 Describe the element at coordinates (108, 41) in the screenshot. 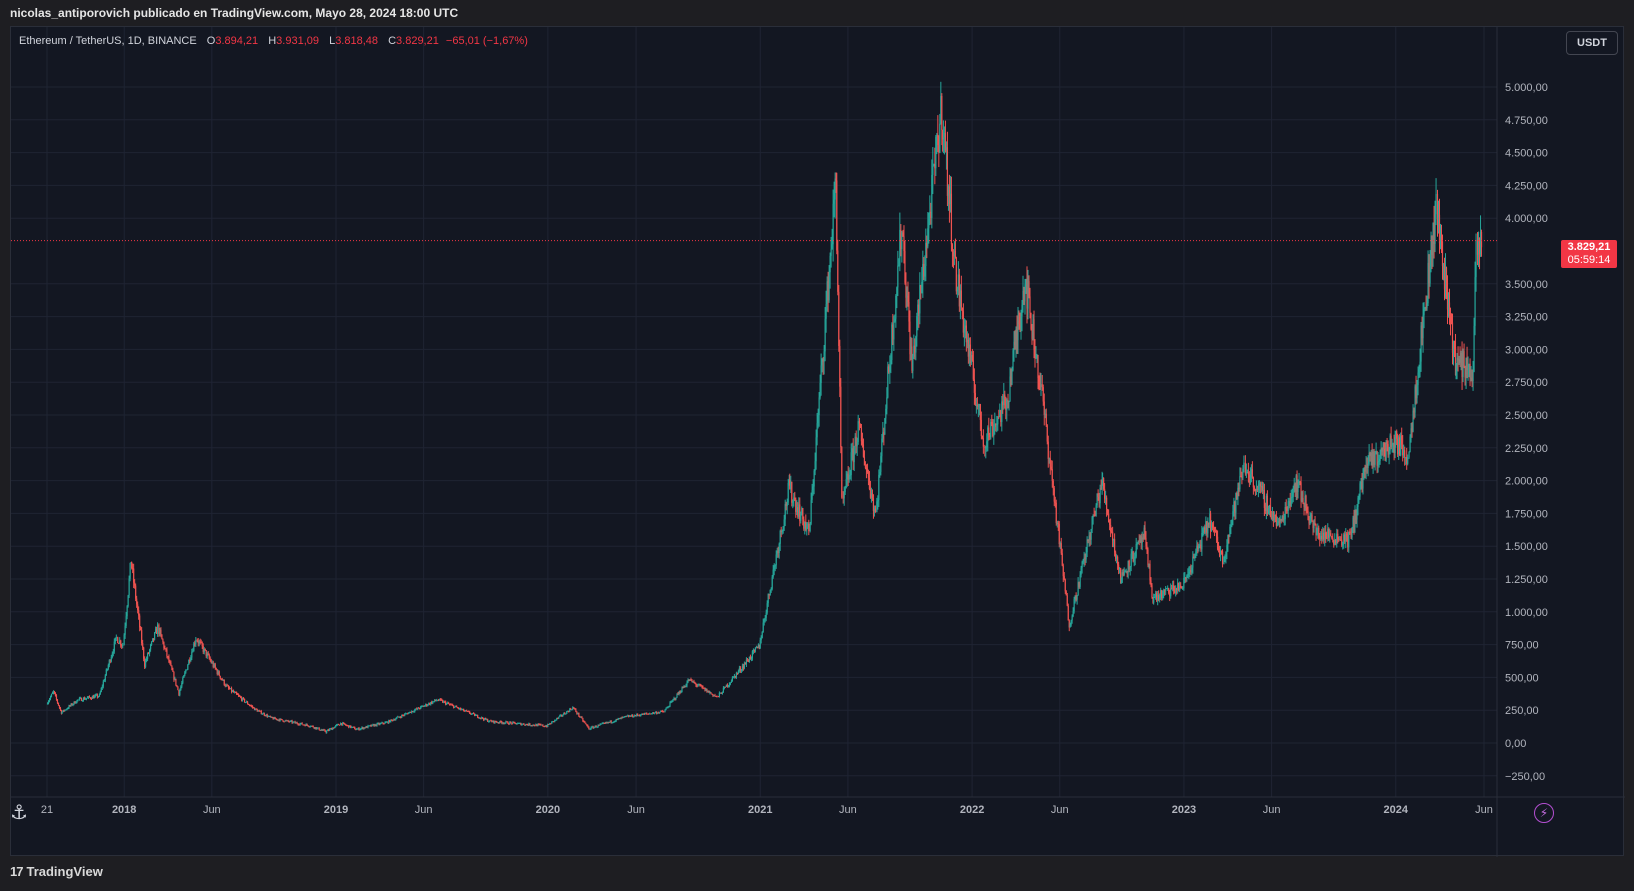

I see `symbol-name: Ethereum / TetherUS, 1D, BINANCE` at that location.